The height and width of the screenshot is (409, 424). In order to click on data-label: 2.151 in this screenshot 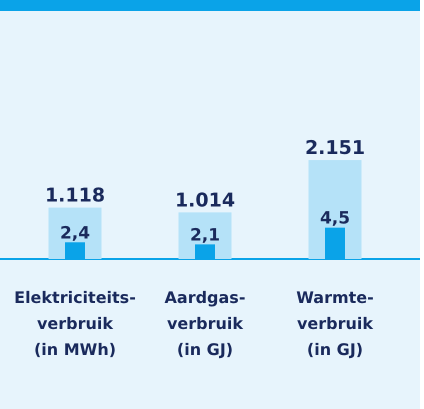, I will do `click(335, 148)`.